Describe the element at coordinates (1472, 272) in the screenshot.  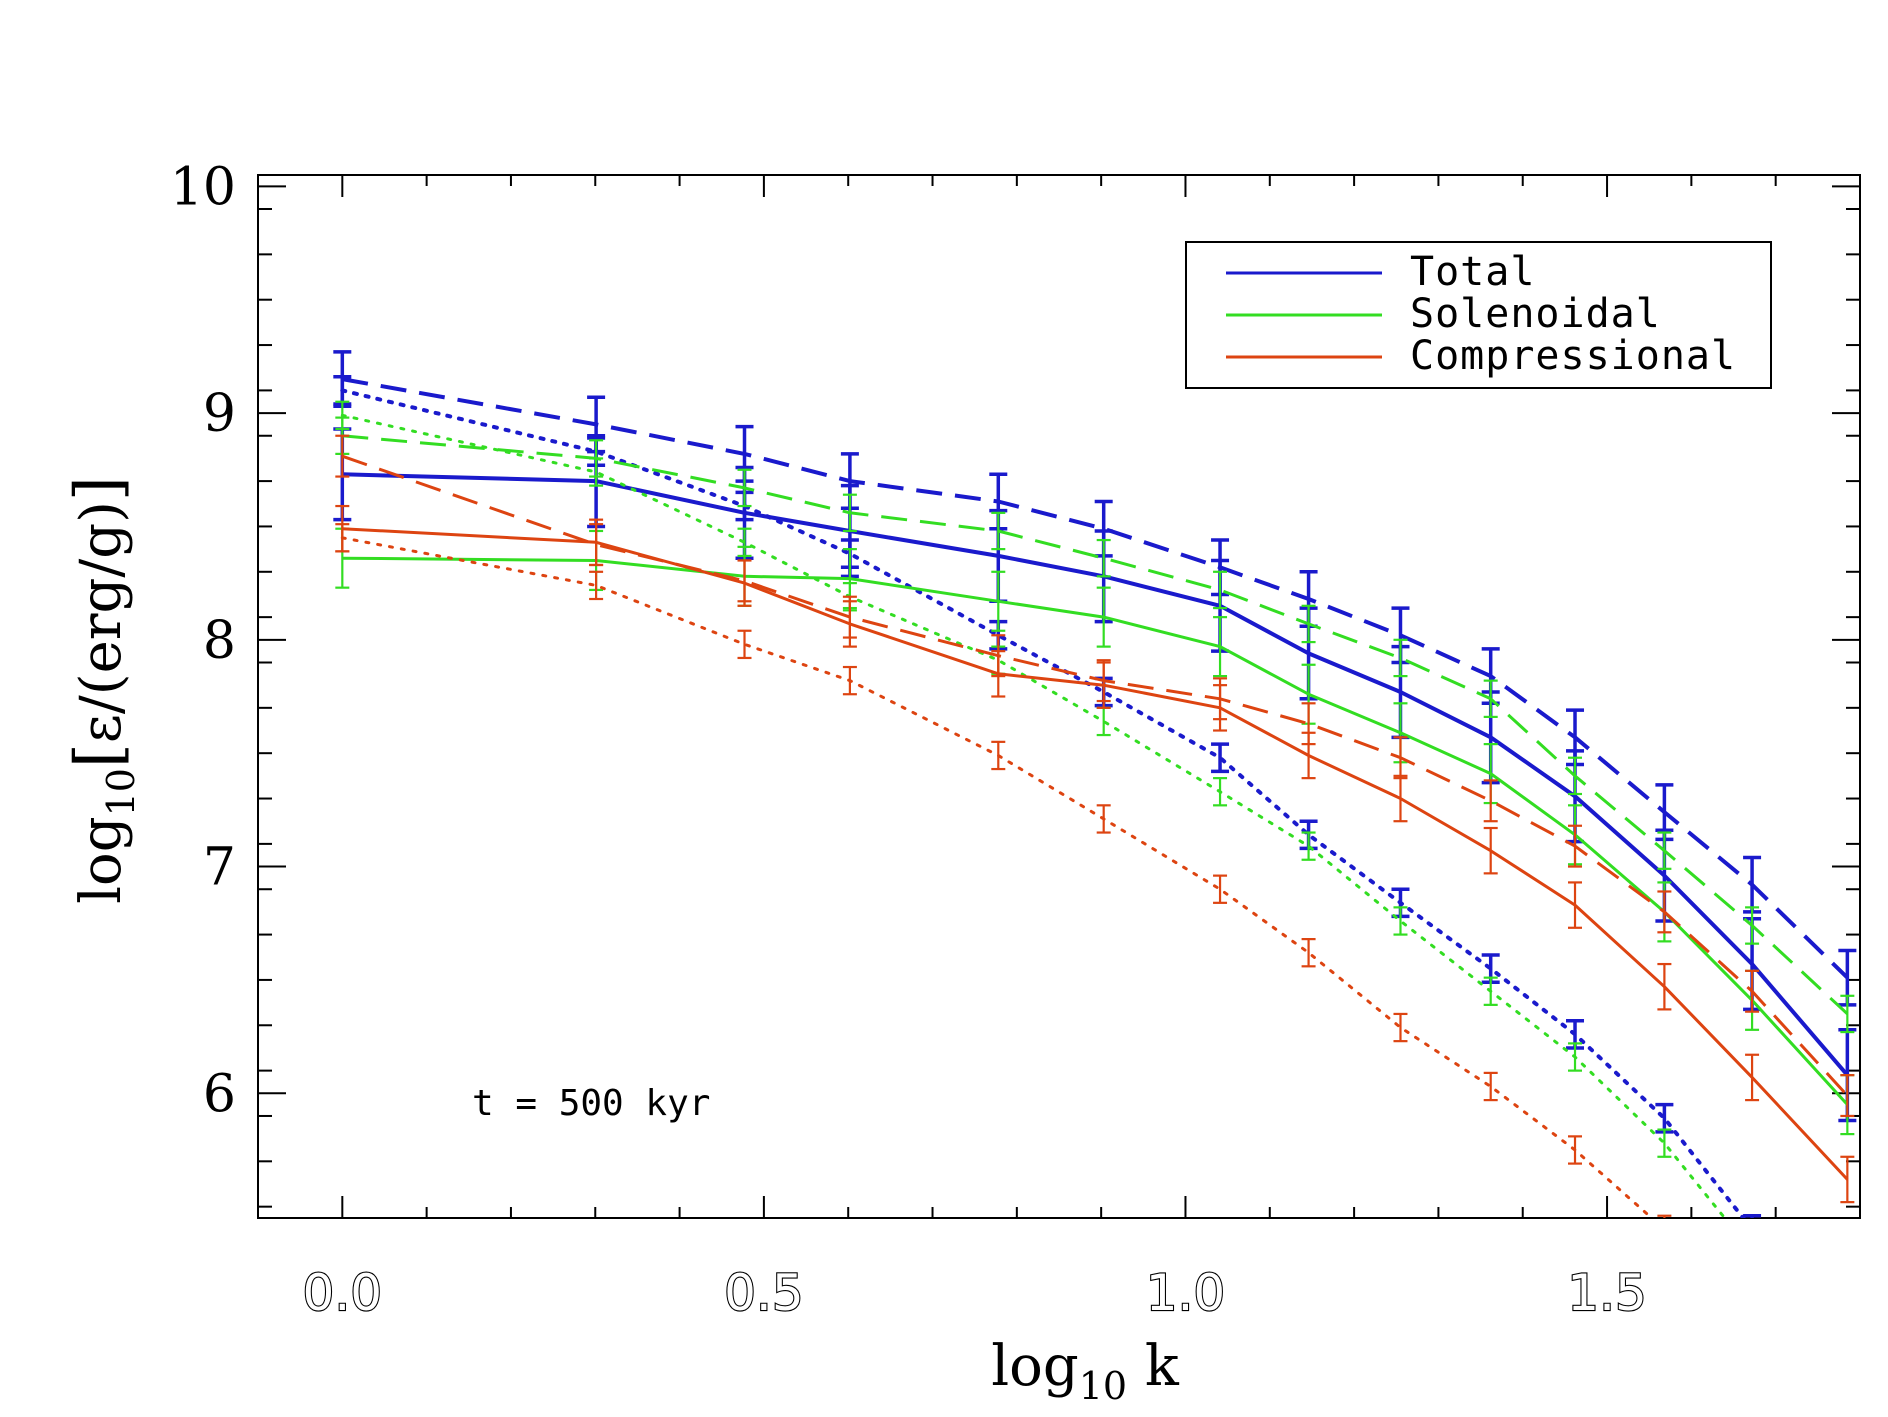
I see `legend-label-total: Total` at that location.